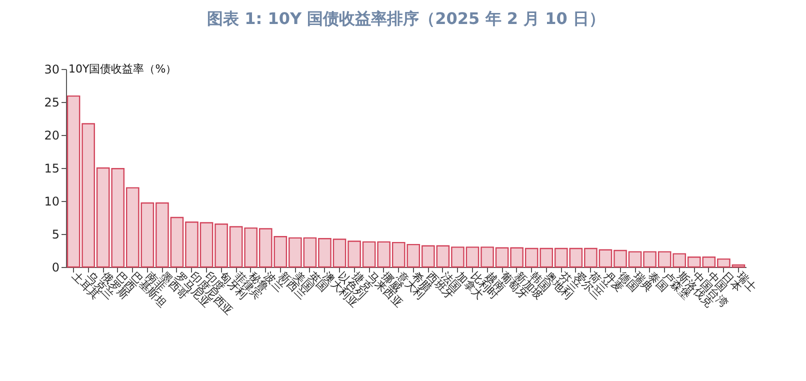 The image size is (806, 381). I want to click on y-axis-title: 10Y国债收益率（%）, so click(122, 69).